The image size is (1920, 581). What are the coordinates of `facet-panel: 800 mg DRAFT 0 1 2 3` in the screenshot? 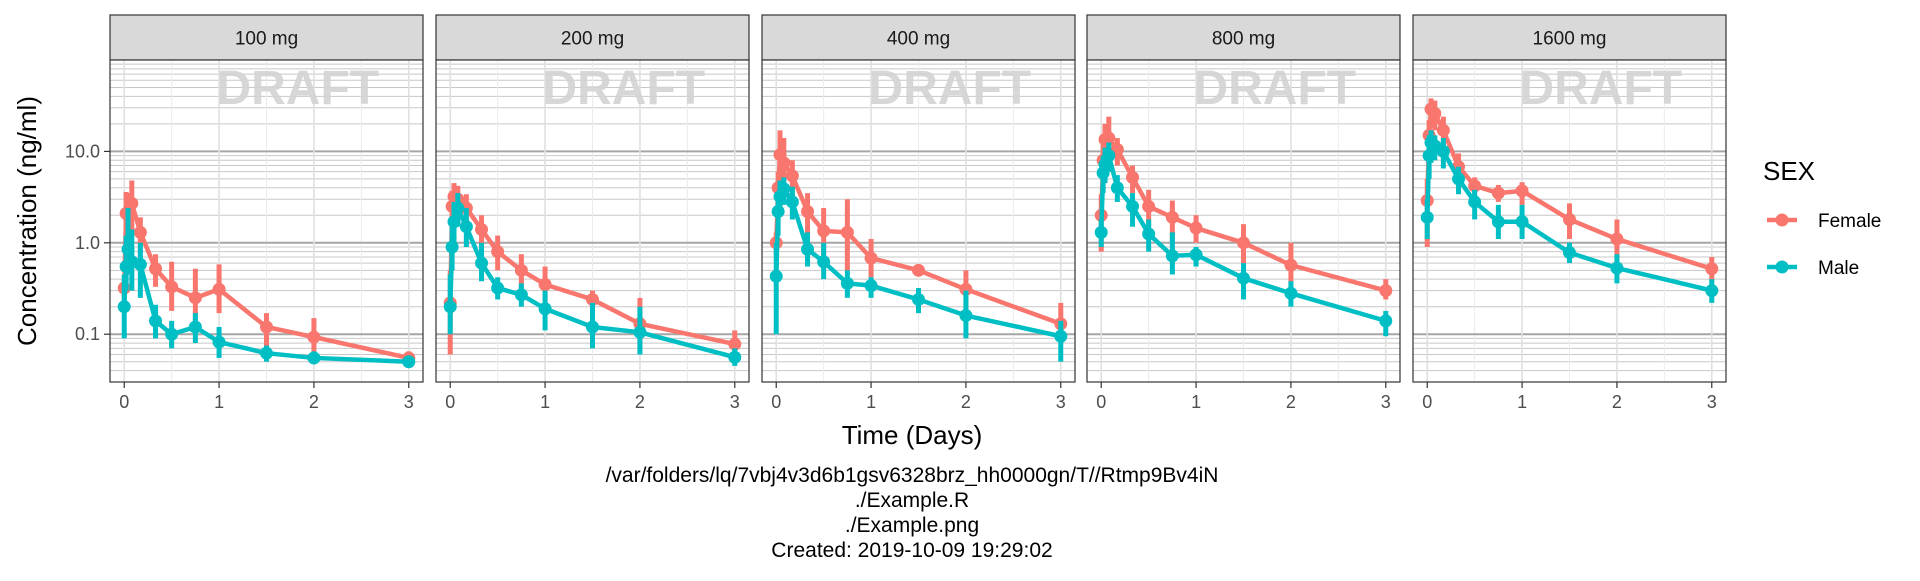 It's located at (1243, 213).